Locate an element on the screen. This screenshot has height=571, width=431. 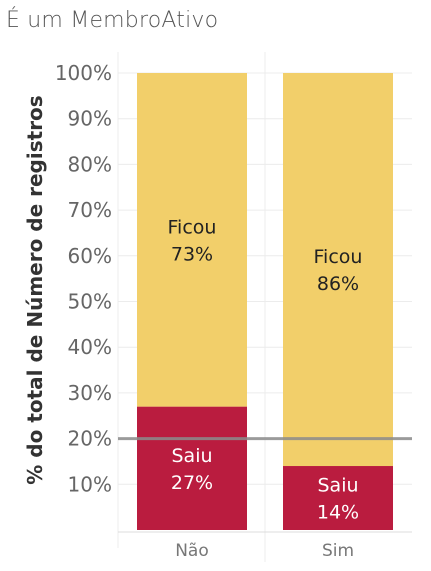
data-label: 14% is located at coordinates (338, 513).